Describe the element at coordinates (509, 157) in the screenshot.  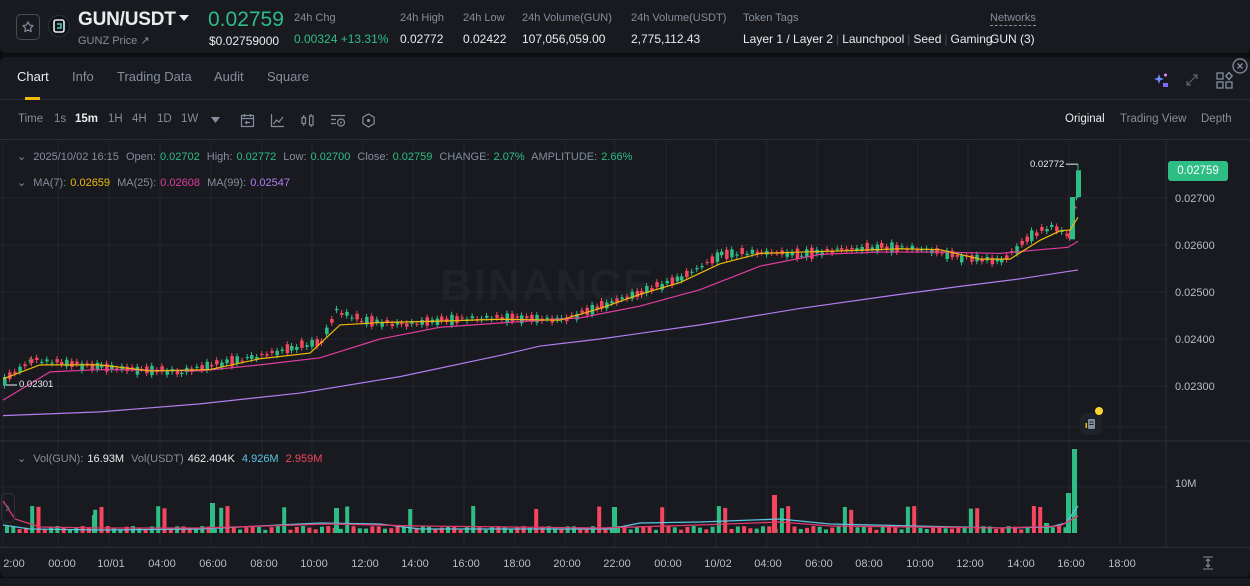
I see `change-value: 2.07%` at that location.